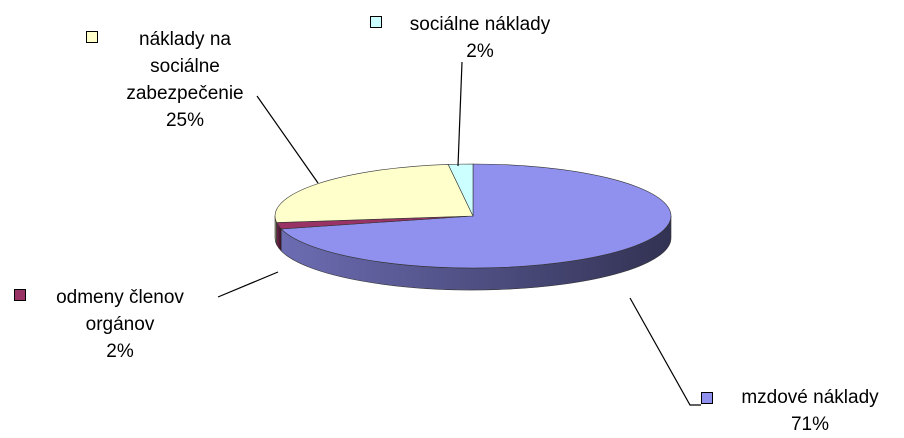 The height and width of the screenshot is (438, 904). What do you see at coordinates (810, 397) in the screenshot?
I see `category-name: mzdové náklady` at bounding box center [810, 397].